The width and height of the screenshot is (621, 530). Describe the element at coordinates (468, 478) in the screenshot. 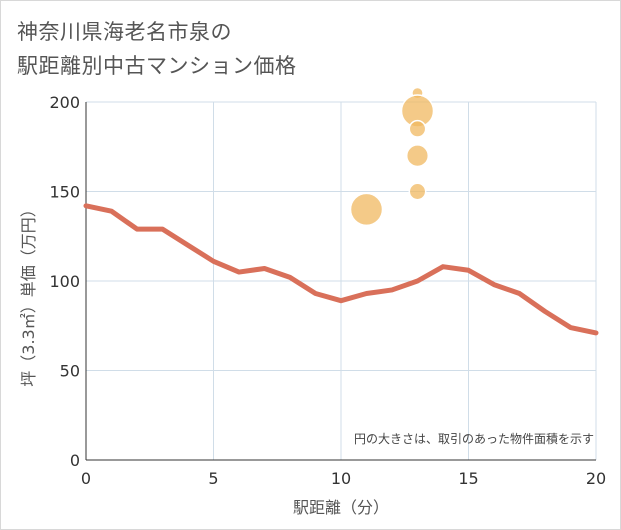

I see `x-tick-label: 15` at that location.